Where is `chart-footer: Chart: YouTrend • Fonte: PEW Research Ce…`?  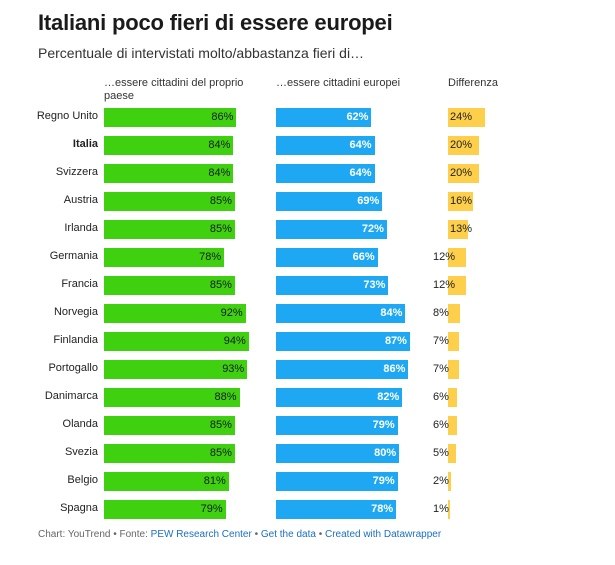 chart-footer: Chart: YouTrend • Fonte: PEW Research Ce… is located at coordinates (239, 534).